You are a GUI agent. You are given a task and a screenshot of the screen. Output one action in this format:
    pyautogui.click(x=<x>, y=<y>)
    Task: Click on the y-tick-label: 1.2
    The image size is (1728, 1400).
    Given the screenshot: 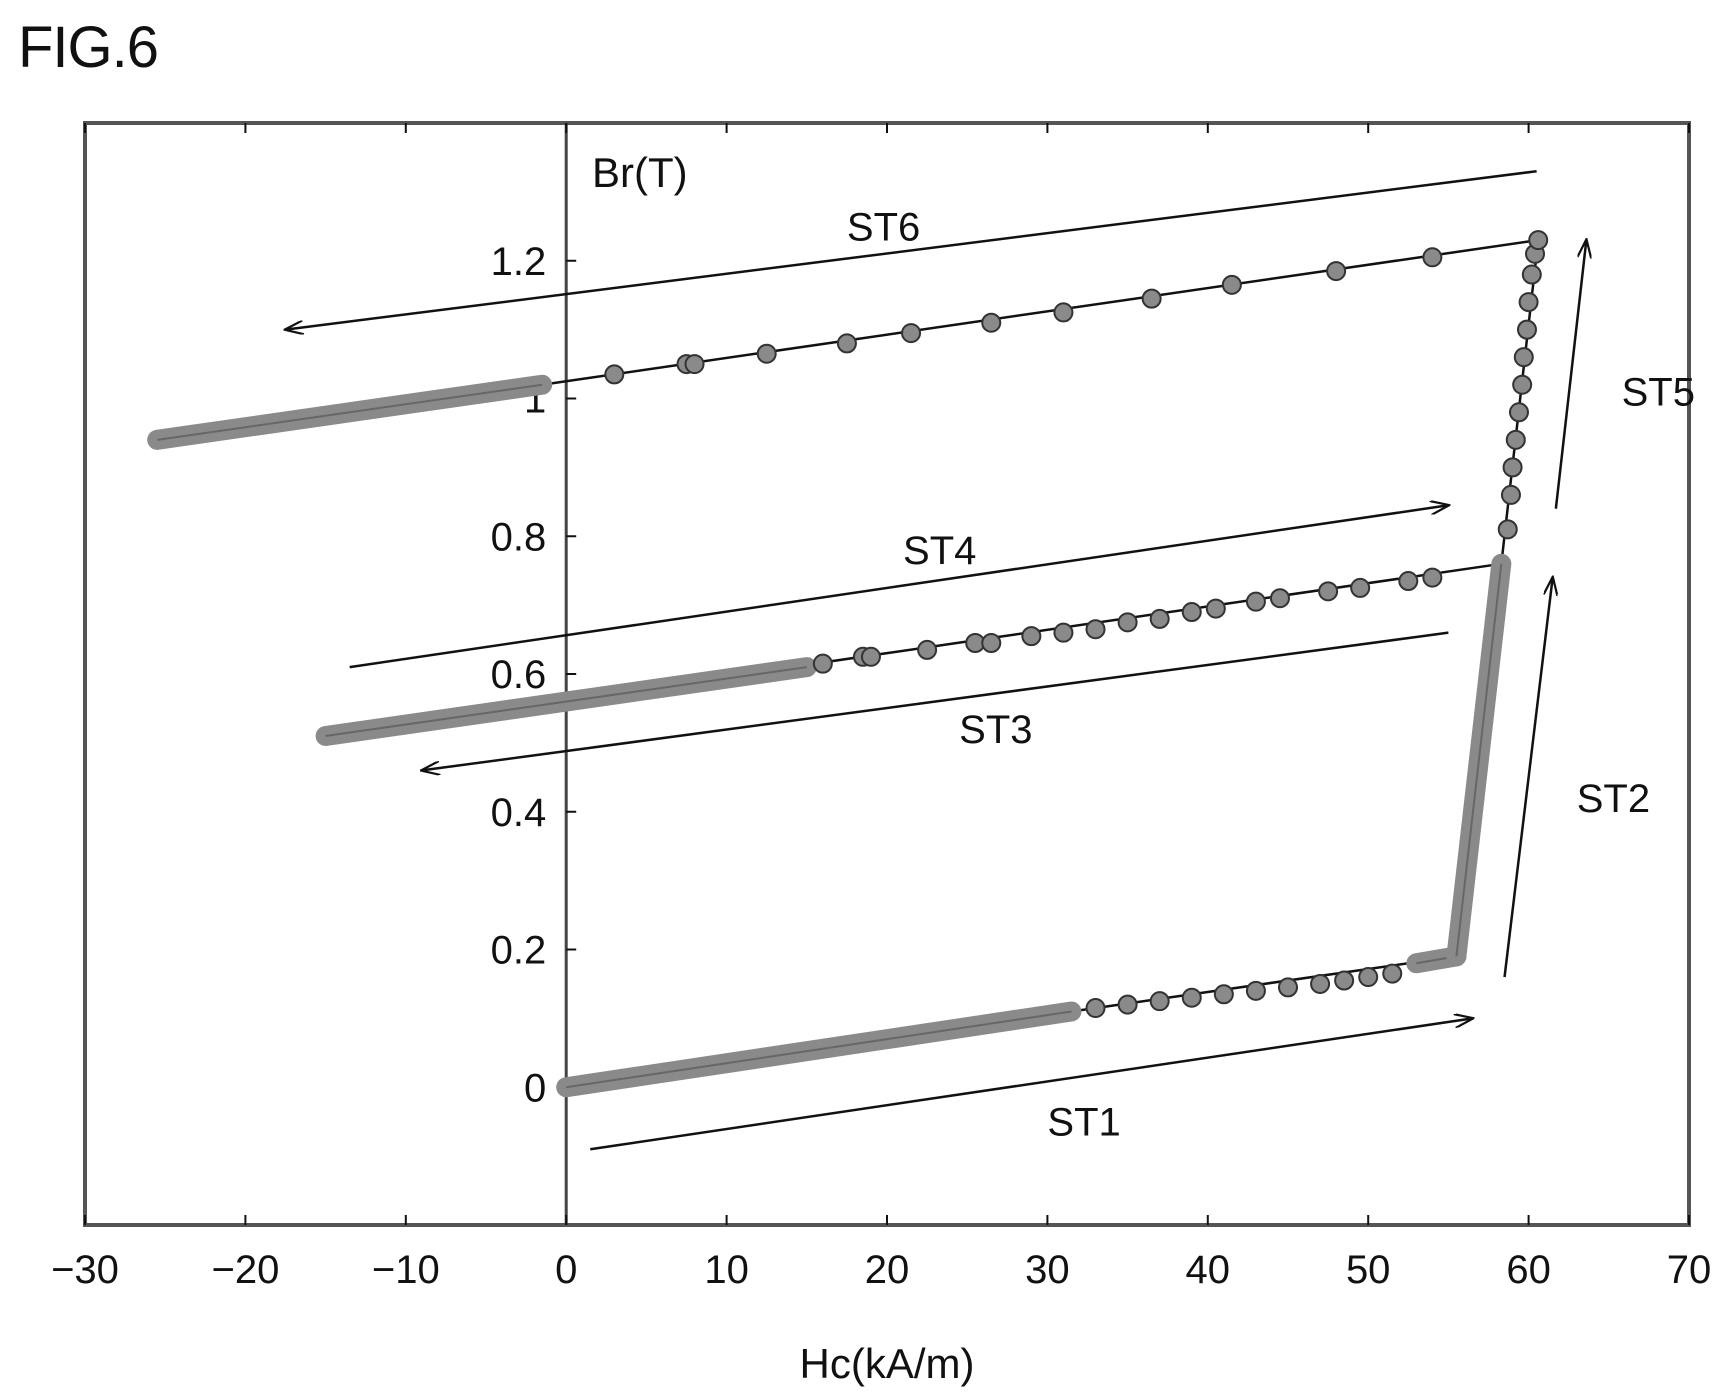 What is the action you would take?
    pyautogui.click(x=519, y=262)
    